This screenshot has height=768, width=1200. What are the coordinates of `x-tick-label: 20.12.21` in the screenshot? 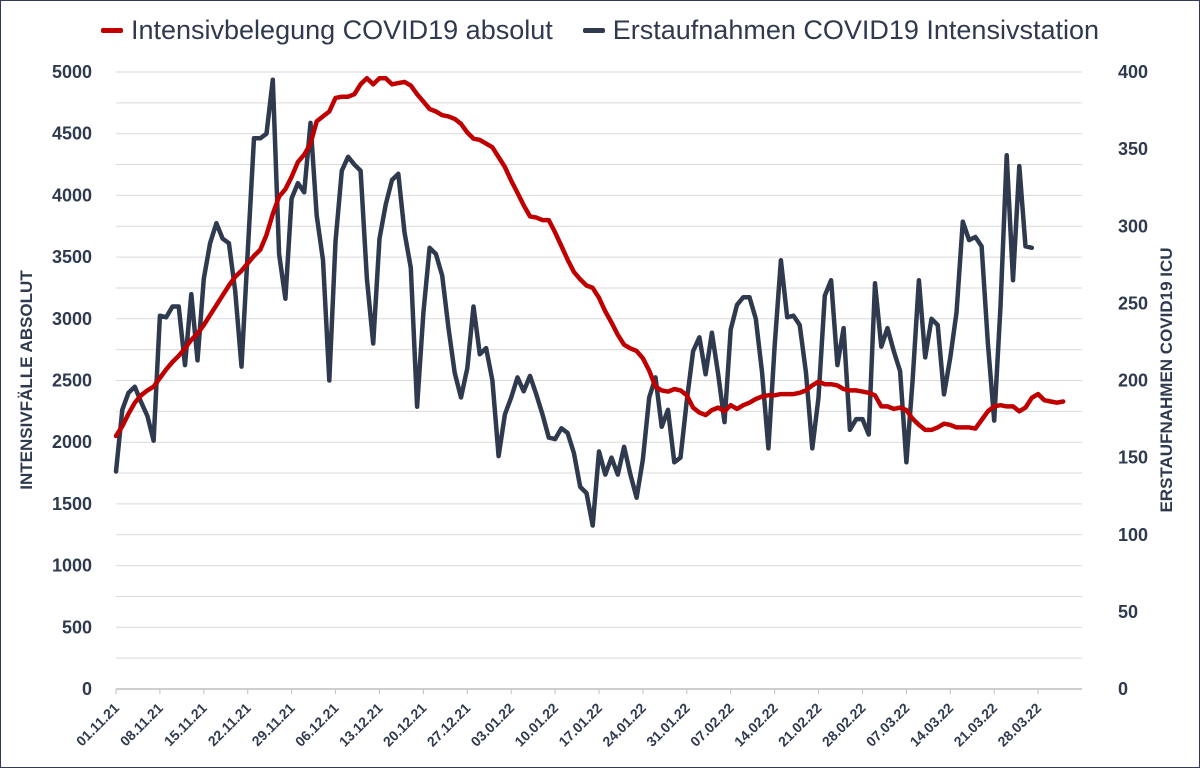 It's located at (405, 725).